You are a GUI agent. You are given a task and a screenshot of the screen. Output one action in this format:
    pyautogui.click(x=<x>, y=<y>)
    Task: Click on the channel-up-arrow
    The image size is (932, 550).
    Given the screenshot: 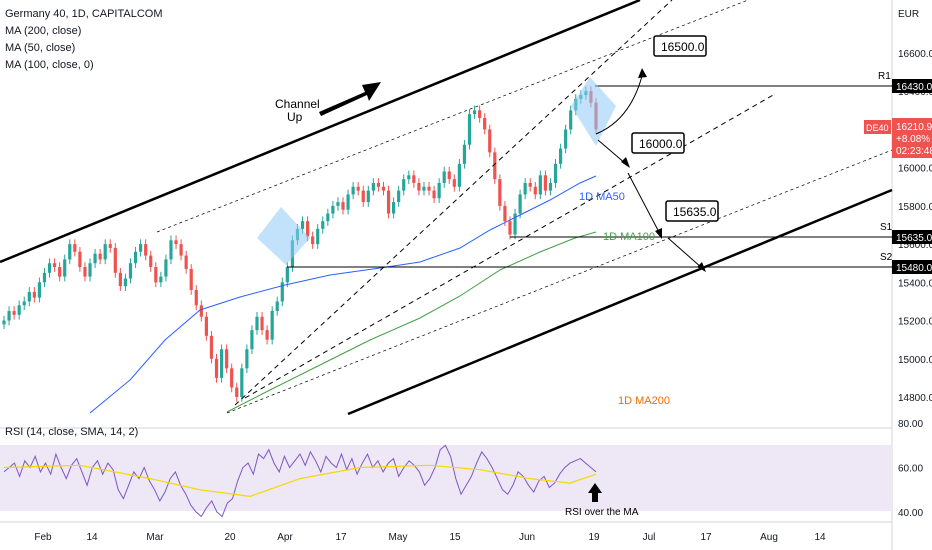 What is the action you would take?
    pyautogui.click(x=350, y=99)
    